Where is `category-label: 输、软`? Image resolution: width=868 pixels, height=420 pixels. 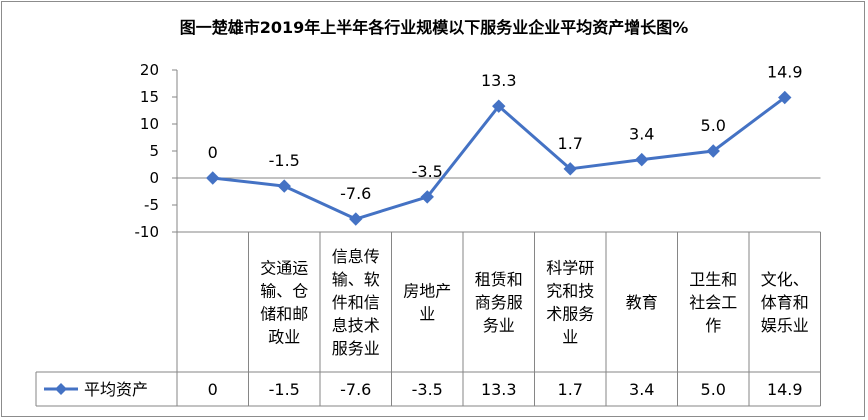 category-label: 输、软 is located at coordinates (356, 279).